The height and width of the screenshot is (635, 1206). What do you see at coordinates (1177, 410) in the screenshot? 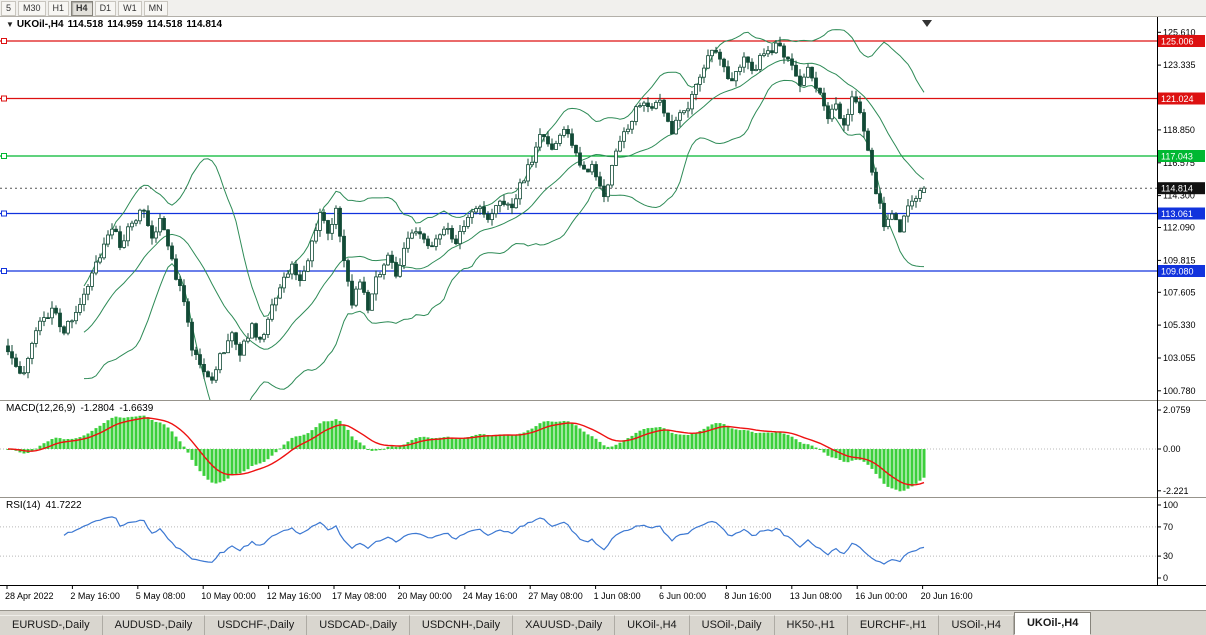
I see `svg-text: 2.0759` at bounding box center [1177, 410].